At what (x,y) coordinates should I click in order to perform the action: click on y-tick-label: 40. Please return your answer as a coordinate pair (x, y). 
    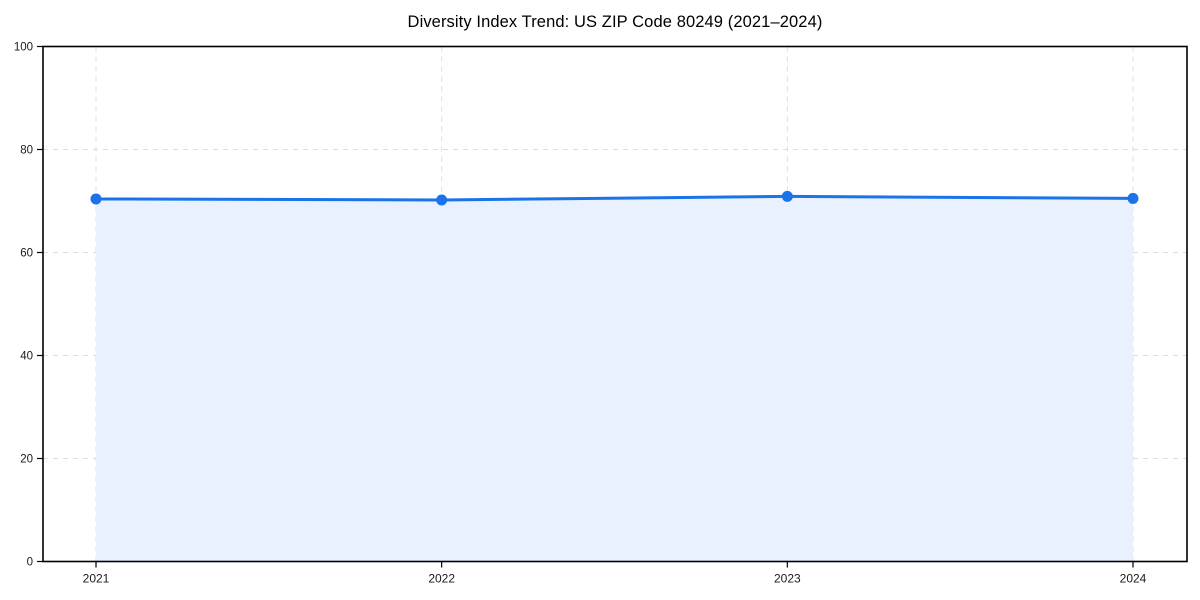
    Looking at the image, I should click on (26, 357).